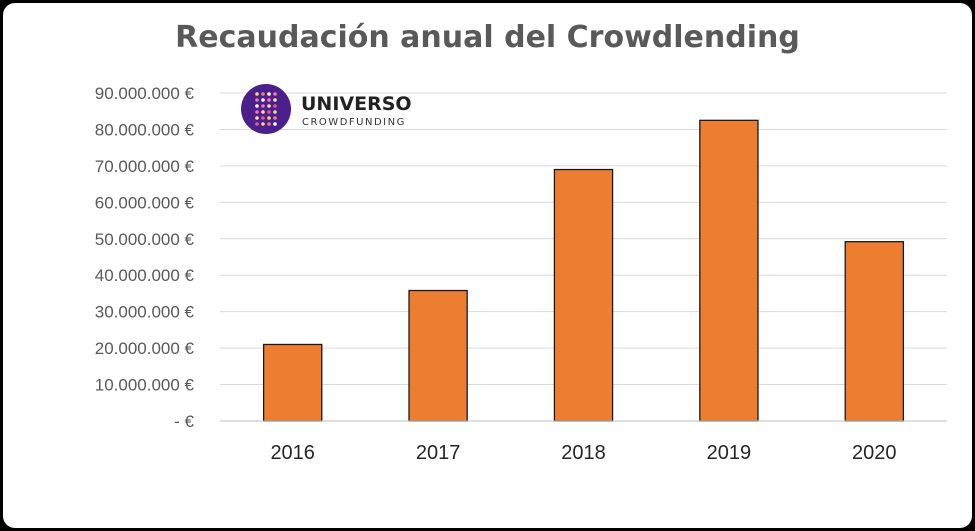  What do you see at coordinates (356, 104) in the screenshot?
I see `logo-name: UNIVERSO` at bounding box center [356, 104].